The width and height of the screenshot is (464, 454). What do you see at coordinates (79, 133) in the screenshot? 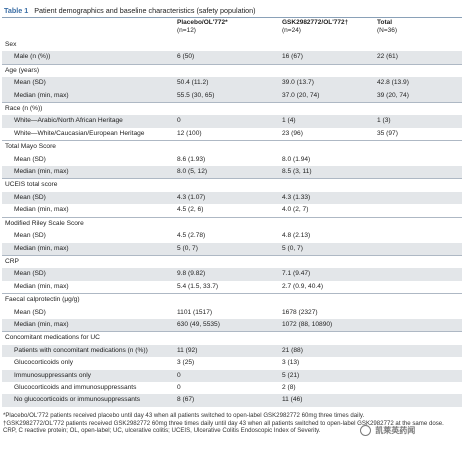
I see `row-label: White—White/Caucasian/European Heritage` at bounding box center [79, 133].